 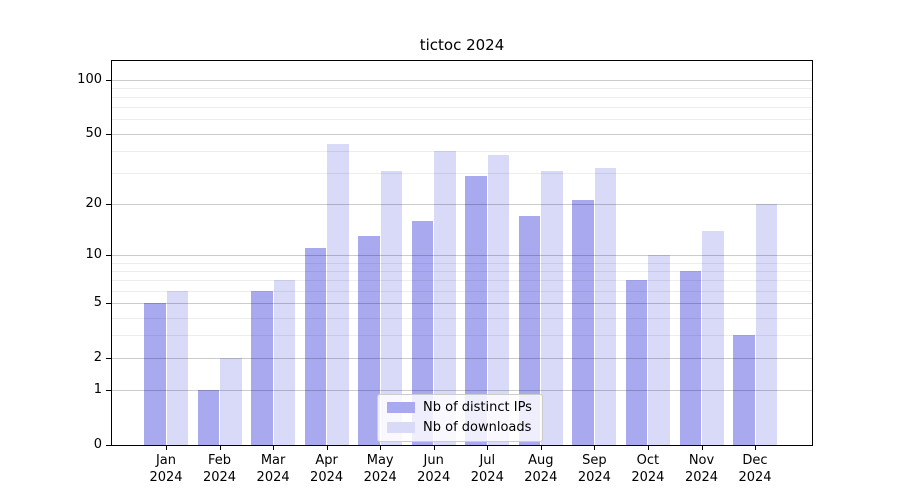 I want to click on x-tick-mark-dec, so click(x=755, y=447).